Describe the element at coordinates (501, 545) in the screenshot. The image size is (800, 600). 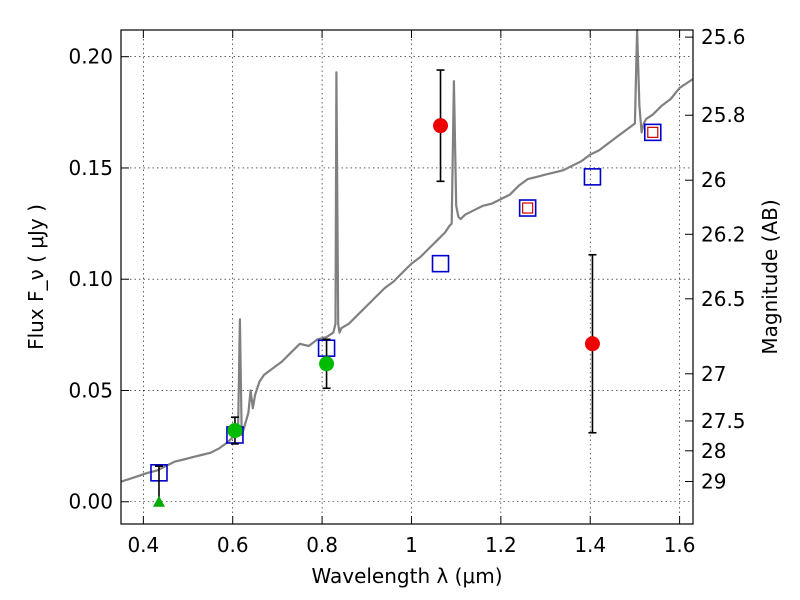
I see `x-tick-label: 1.2` at that location.